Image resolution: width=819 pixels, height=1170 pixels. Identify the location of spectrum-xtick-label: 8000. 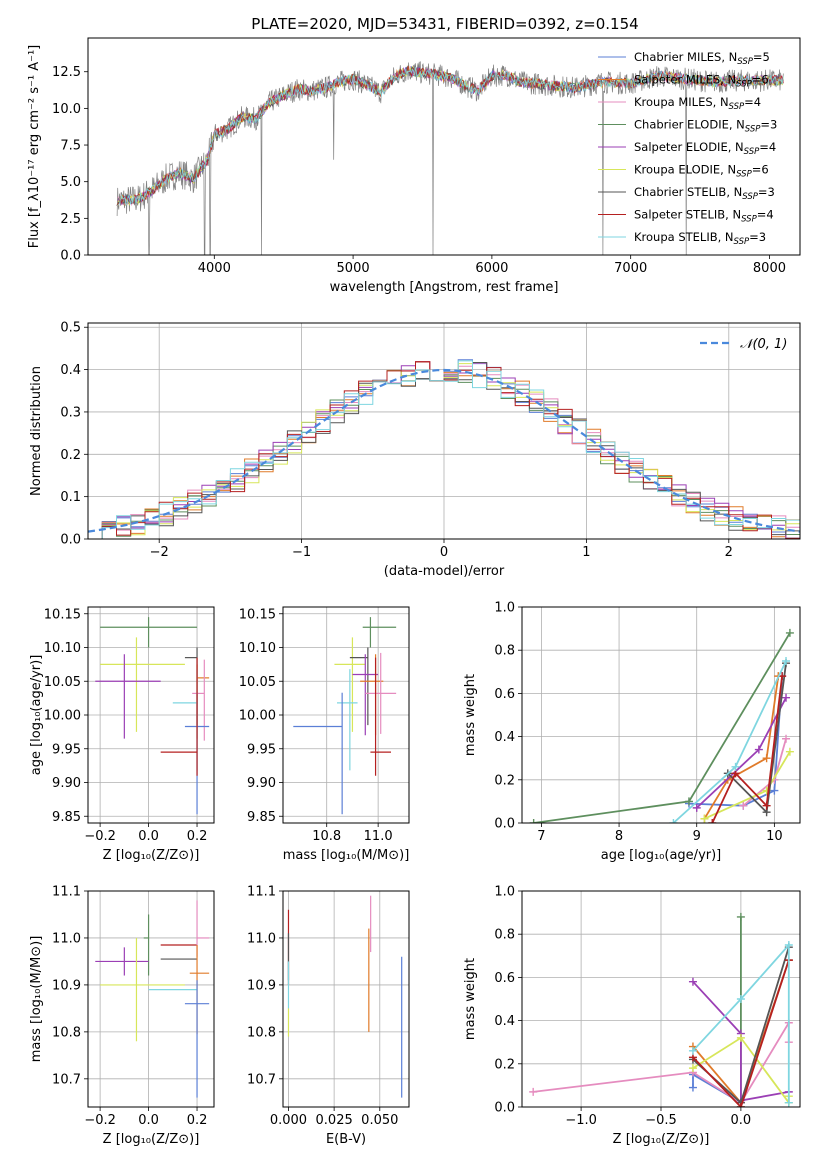
(769, 268).